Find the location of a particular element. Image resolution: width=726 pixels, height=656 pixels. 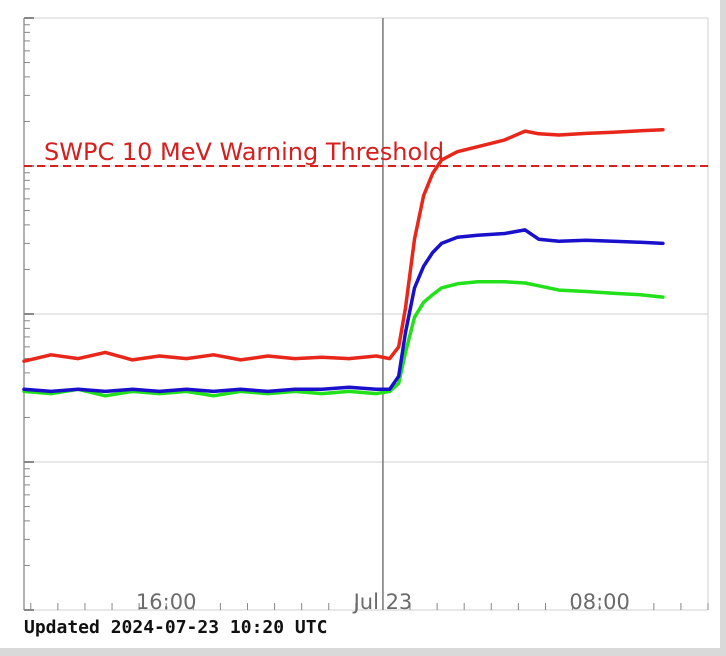

threshold-label: SWPC 10 MeV Warning Threshold is located at coordinates (244, 152).